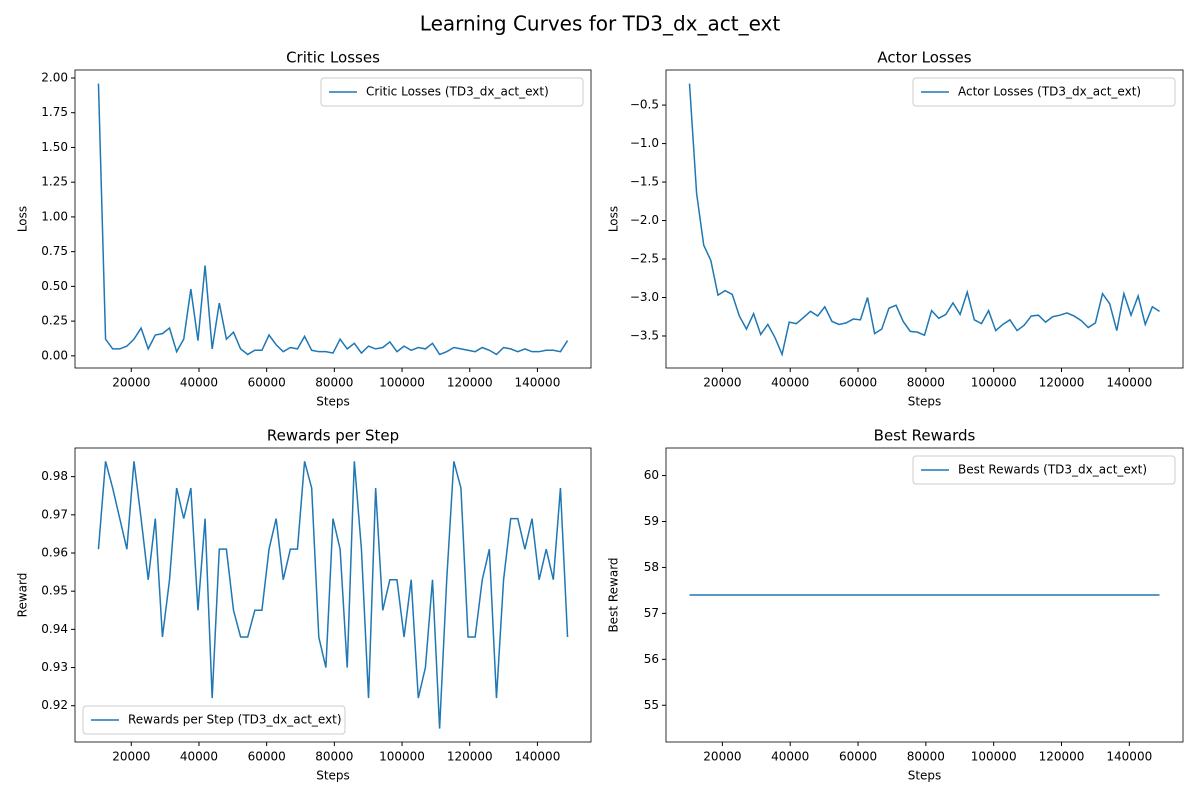 The image size is (1200, 800). I want to click on legend-label: Actor Losses (TD3_dx_act_ext), so click(1049, 92).